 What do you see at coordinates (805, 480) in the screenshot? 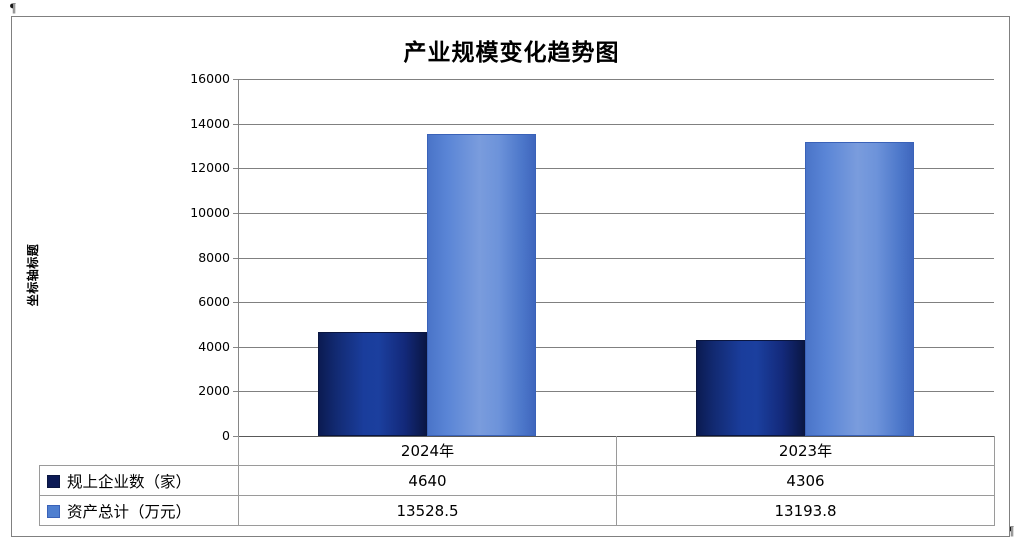
I see `value-cell-2023年-规上企业数（家）: 4306` at bounding box center [805, 480].